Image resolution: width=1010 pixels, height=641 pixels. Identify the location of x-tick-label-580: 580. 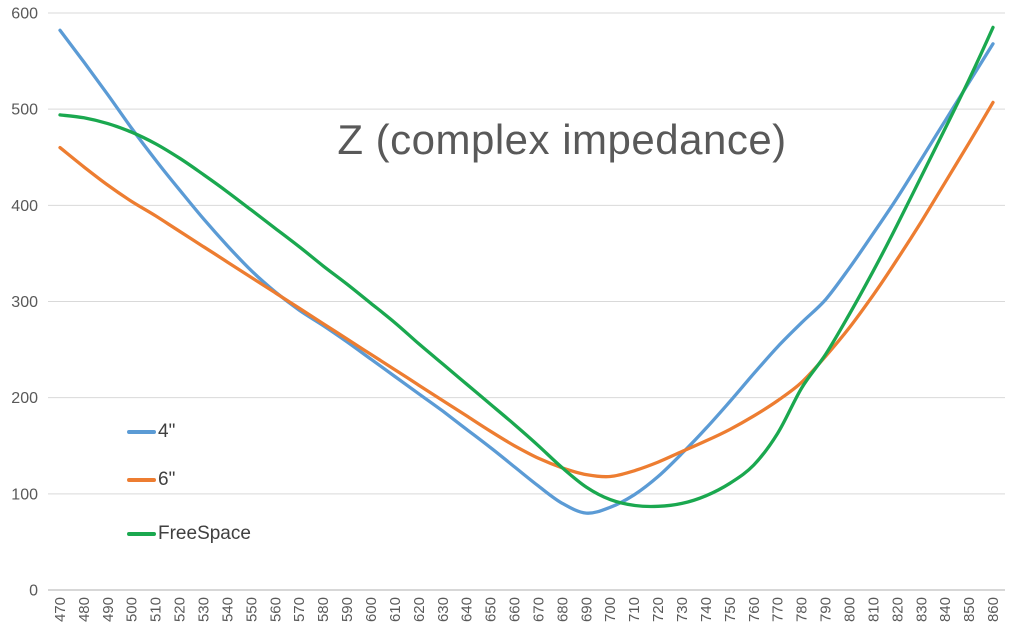
(323, 609).